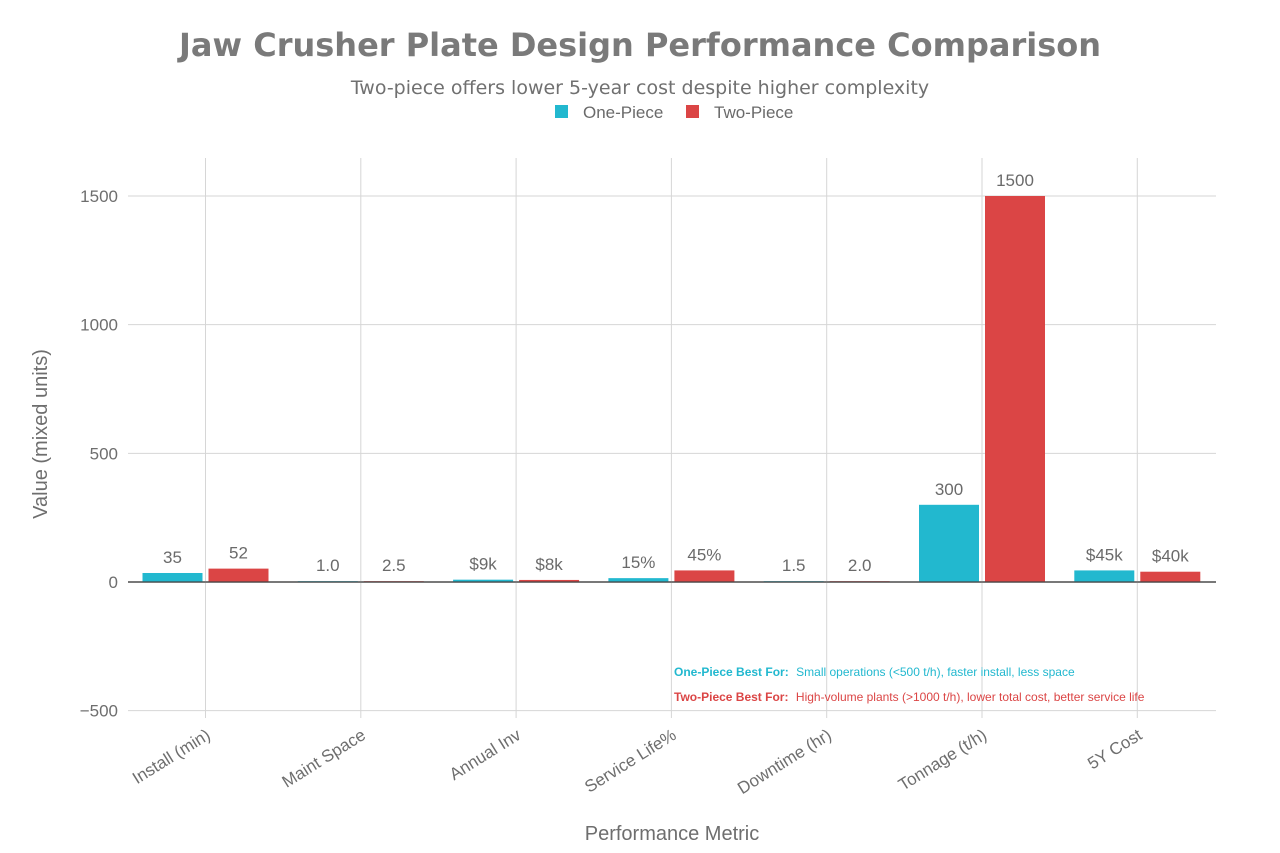 The width and height of the screenshot is (1280, 853). Describe the element at coordinates (99, 196) in the screenshot. I see `y-tick-label: 1500` at that location.